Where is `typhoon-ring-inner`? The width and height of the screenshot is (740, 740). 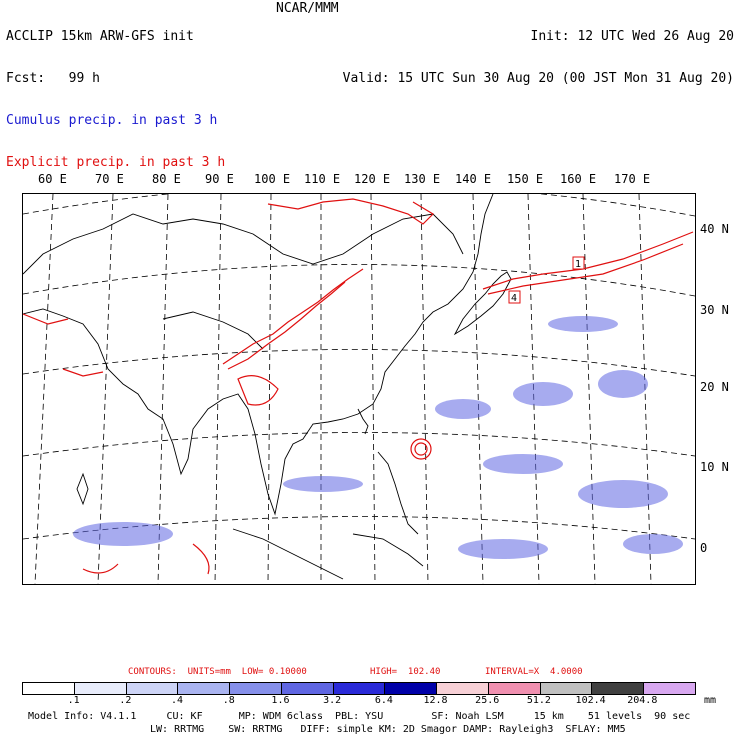 typhoon-ring-inner is located at coordinates (421, 449).